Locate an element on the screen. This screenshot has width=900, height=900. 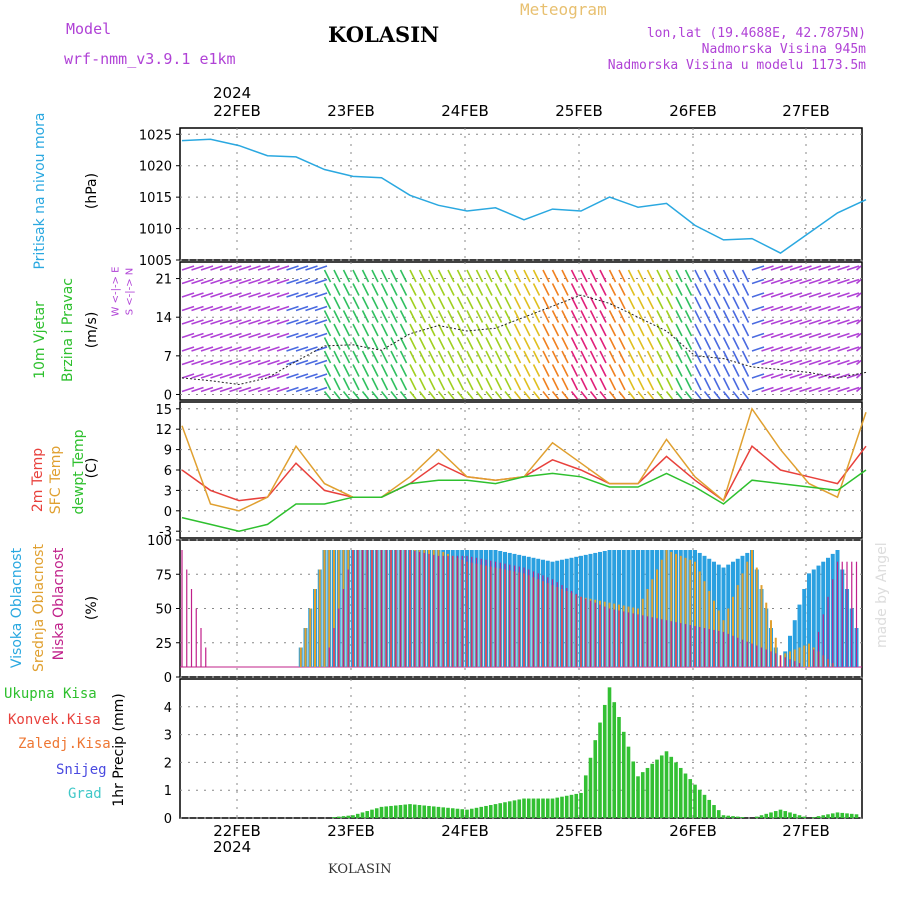
station-title: KOLASIN is located at coordinates (384, 34).